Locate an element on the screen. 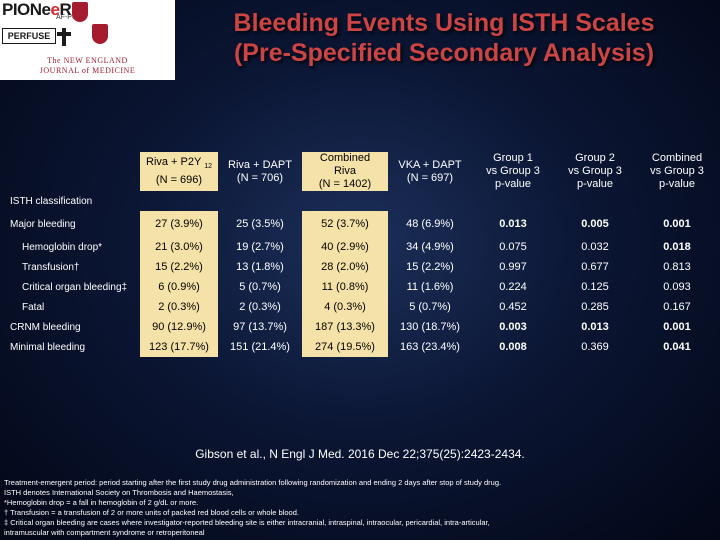  section-label: ISTH classification is located at coordinates (51, 201).